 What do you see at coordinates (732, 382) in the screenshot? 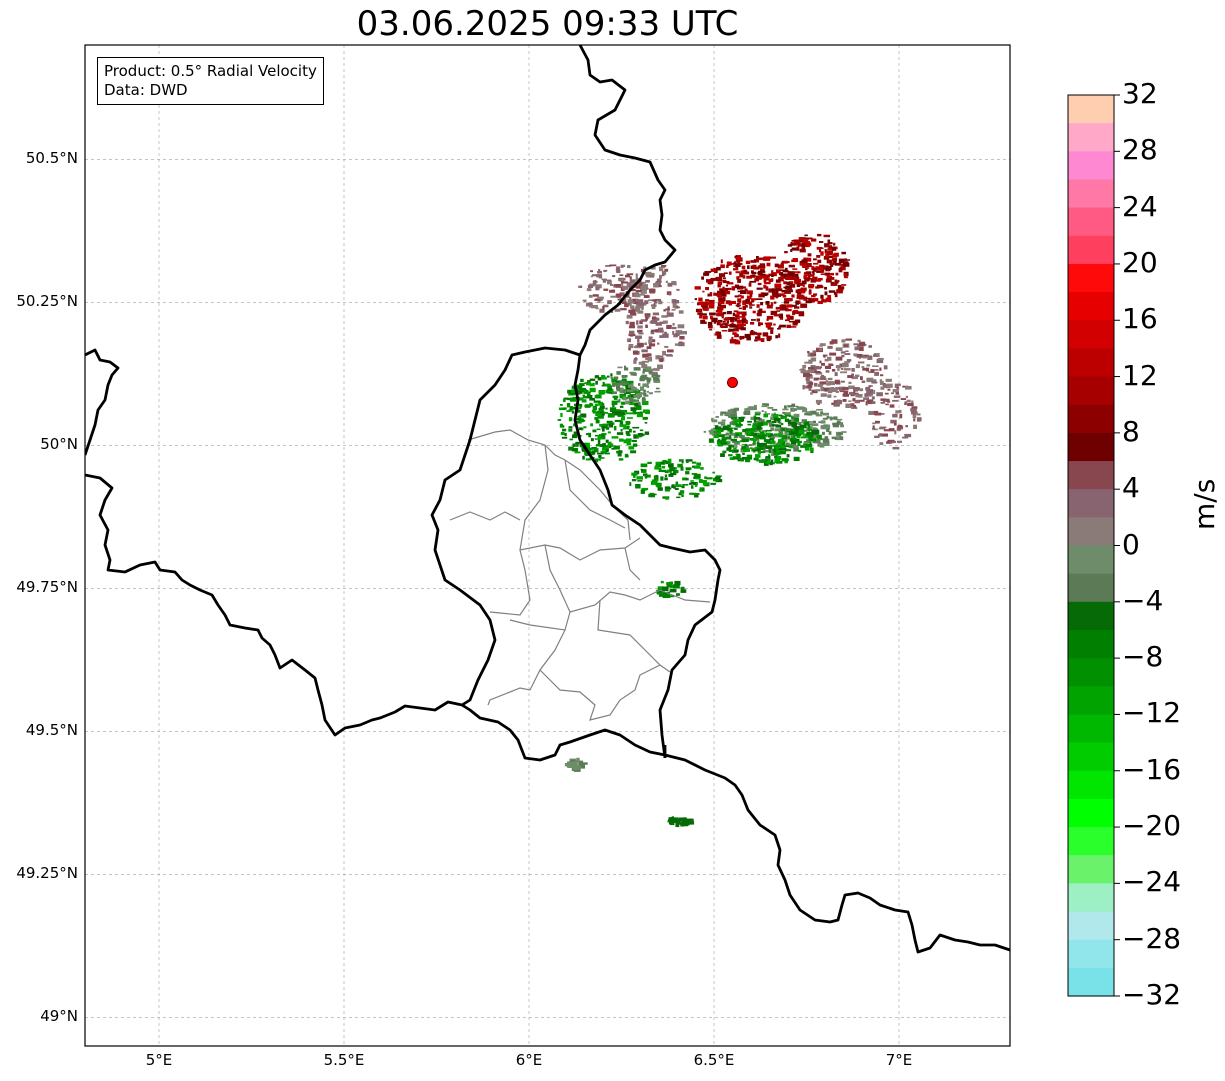
I see `radar-site-marker` at bounding box center [732, 382].